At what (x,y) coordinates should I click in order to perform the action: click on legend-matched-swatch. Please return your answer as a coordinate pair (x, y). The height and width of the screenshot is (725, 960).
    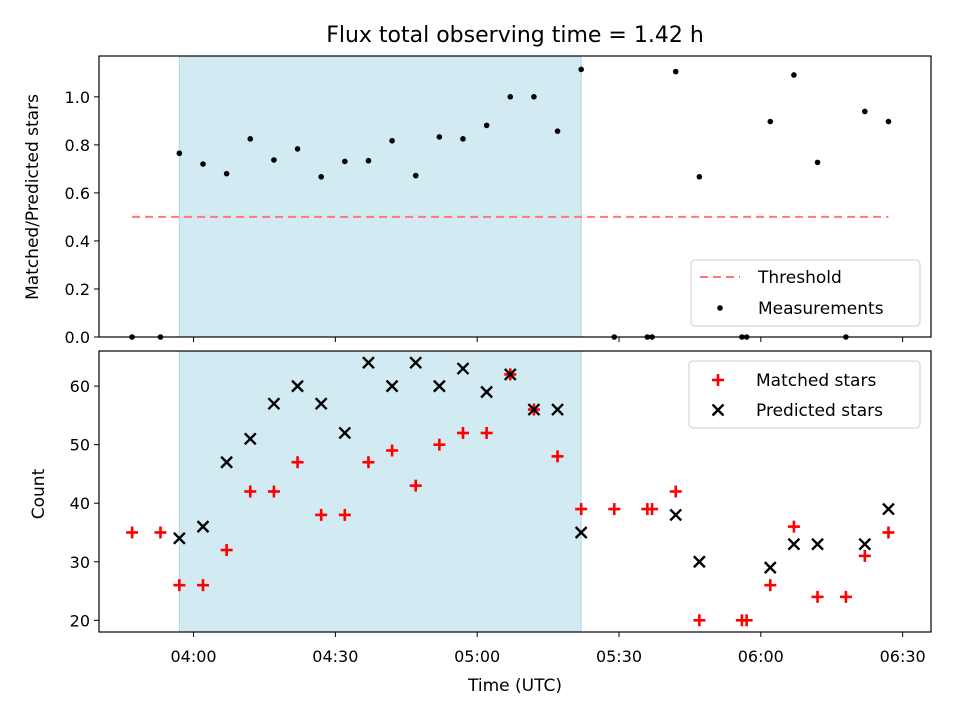
    Looking at the image, I should click on (718, 380).